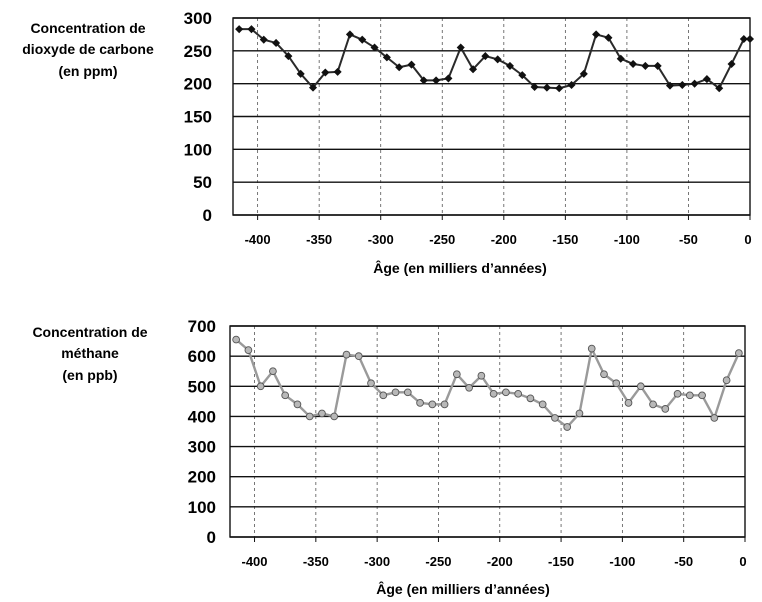 The height and width of the screenshot is (602, 762). Describe the element at coordinates (202, 477) in the screenshot. I see `y-tick-label: 200` at that location.